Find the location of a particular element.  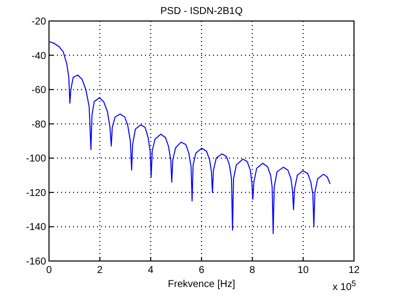

x-tick-label: 10 is located at coordinates (304, 270).